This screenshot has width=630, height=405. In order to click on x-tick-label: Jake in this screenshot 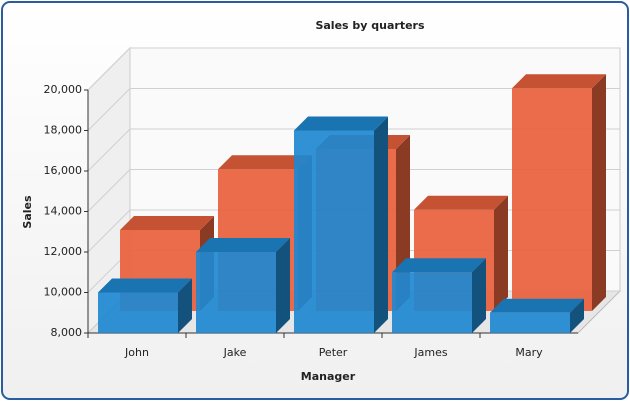, I will do `click(235, 352)`.